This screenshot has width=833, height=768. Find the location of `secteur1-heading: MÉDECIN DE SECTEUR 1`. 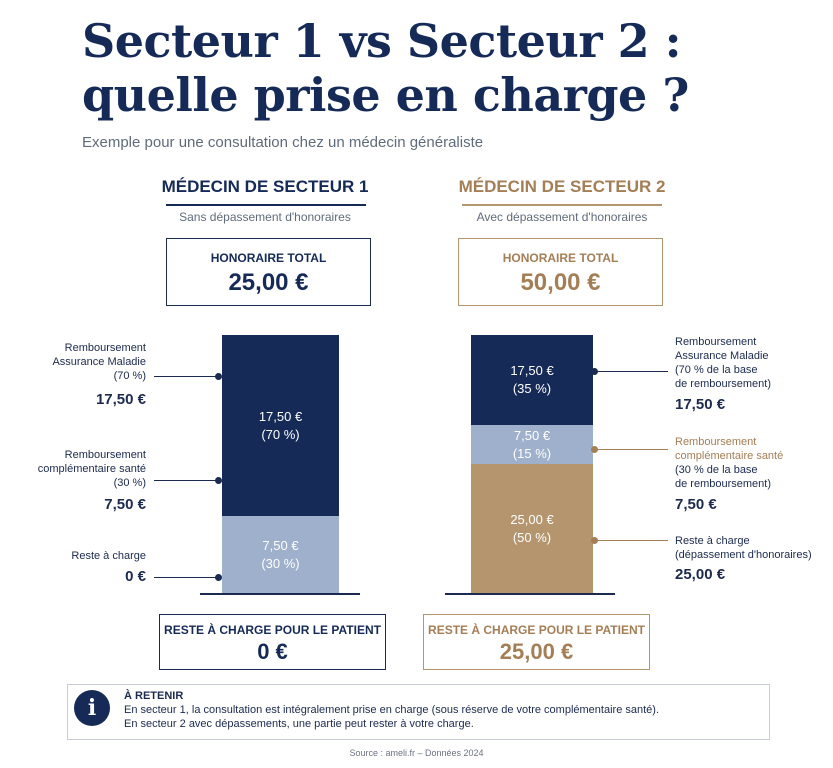

secteur1-heading: MÉDECIN DE SECTEUR 1 is located at coordinates (265, 186).